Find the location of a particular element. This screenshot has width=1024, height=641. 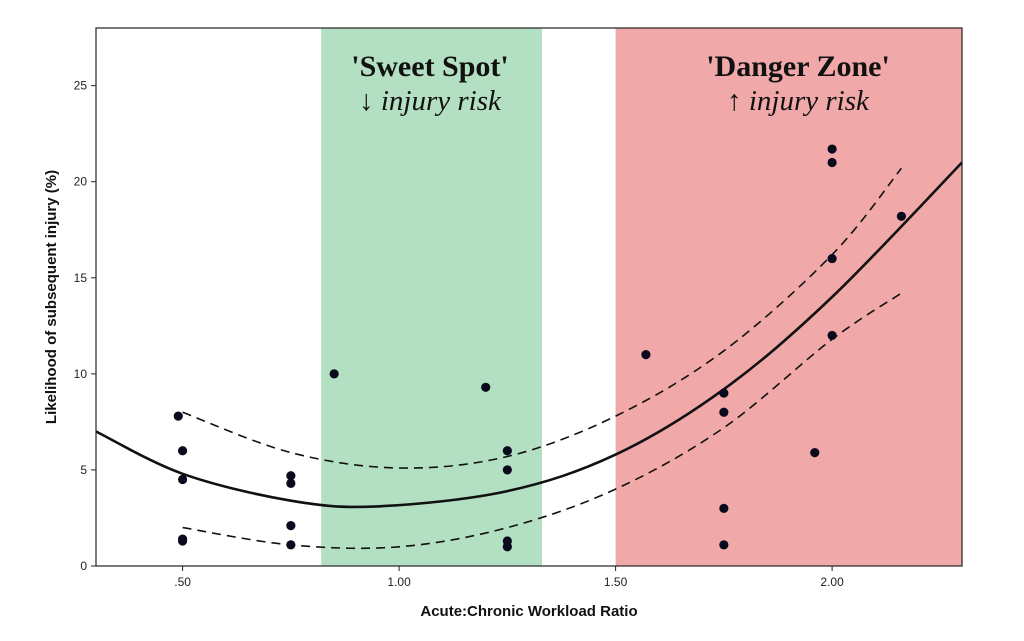

y-tick-label: 20 is located at coordinates (81, 182).